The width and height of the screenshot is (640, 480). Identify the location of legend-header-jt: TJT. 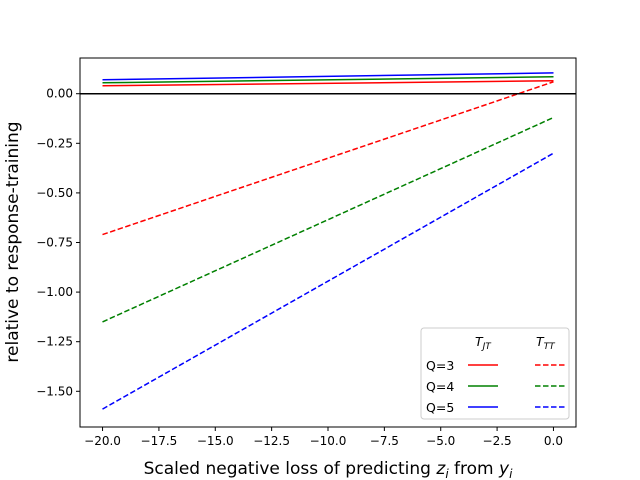
(483, 343).